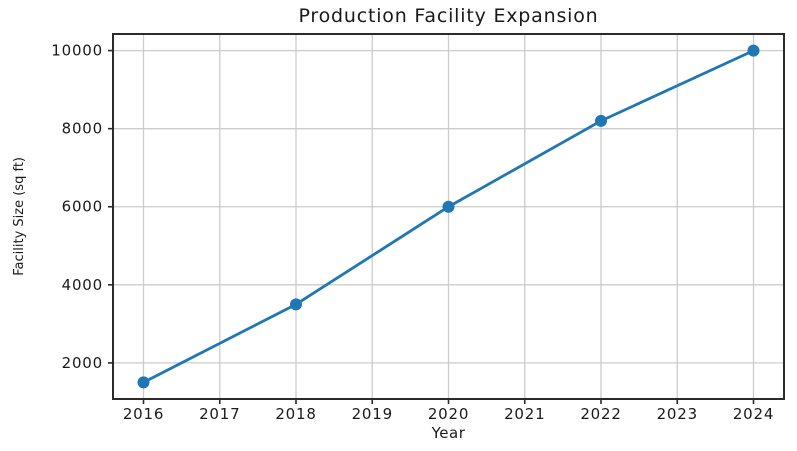  I want to click on x-tick-label: 2017, so click(219, 414).